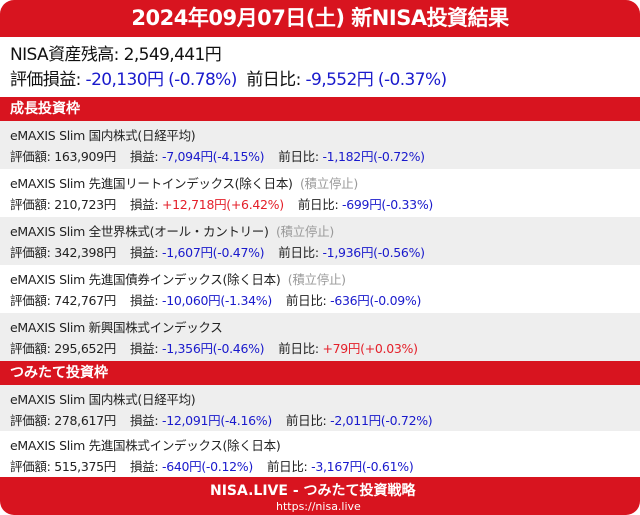 The width and height of the screenshot is (640, 515). I want to click on balance-label: NISA資産残高:, so click(67, 55).